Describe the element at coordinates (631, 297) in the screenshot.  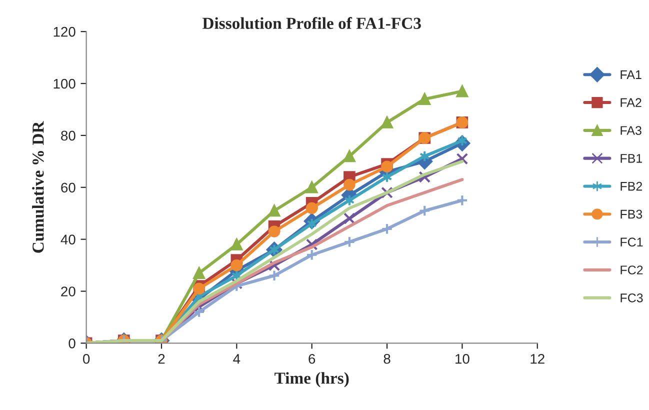
I see `legend-label: FC3` at that location.